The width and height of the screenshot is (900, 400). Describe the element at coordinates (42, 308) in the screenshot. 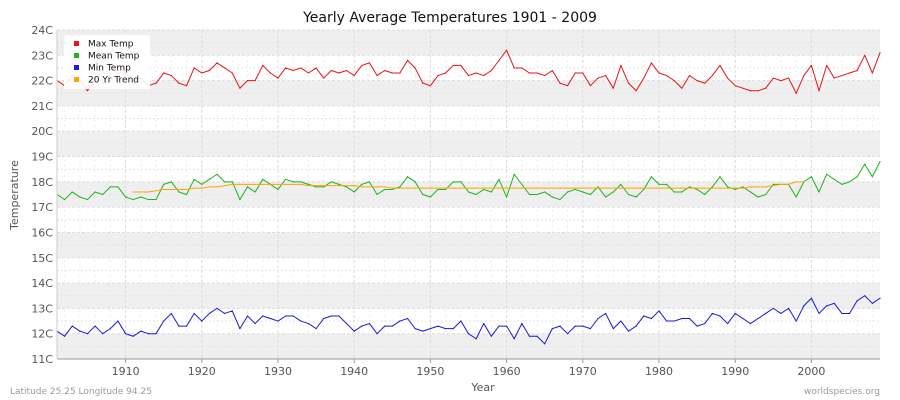

I see `y-tick-label: 13C` at that location.